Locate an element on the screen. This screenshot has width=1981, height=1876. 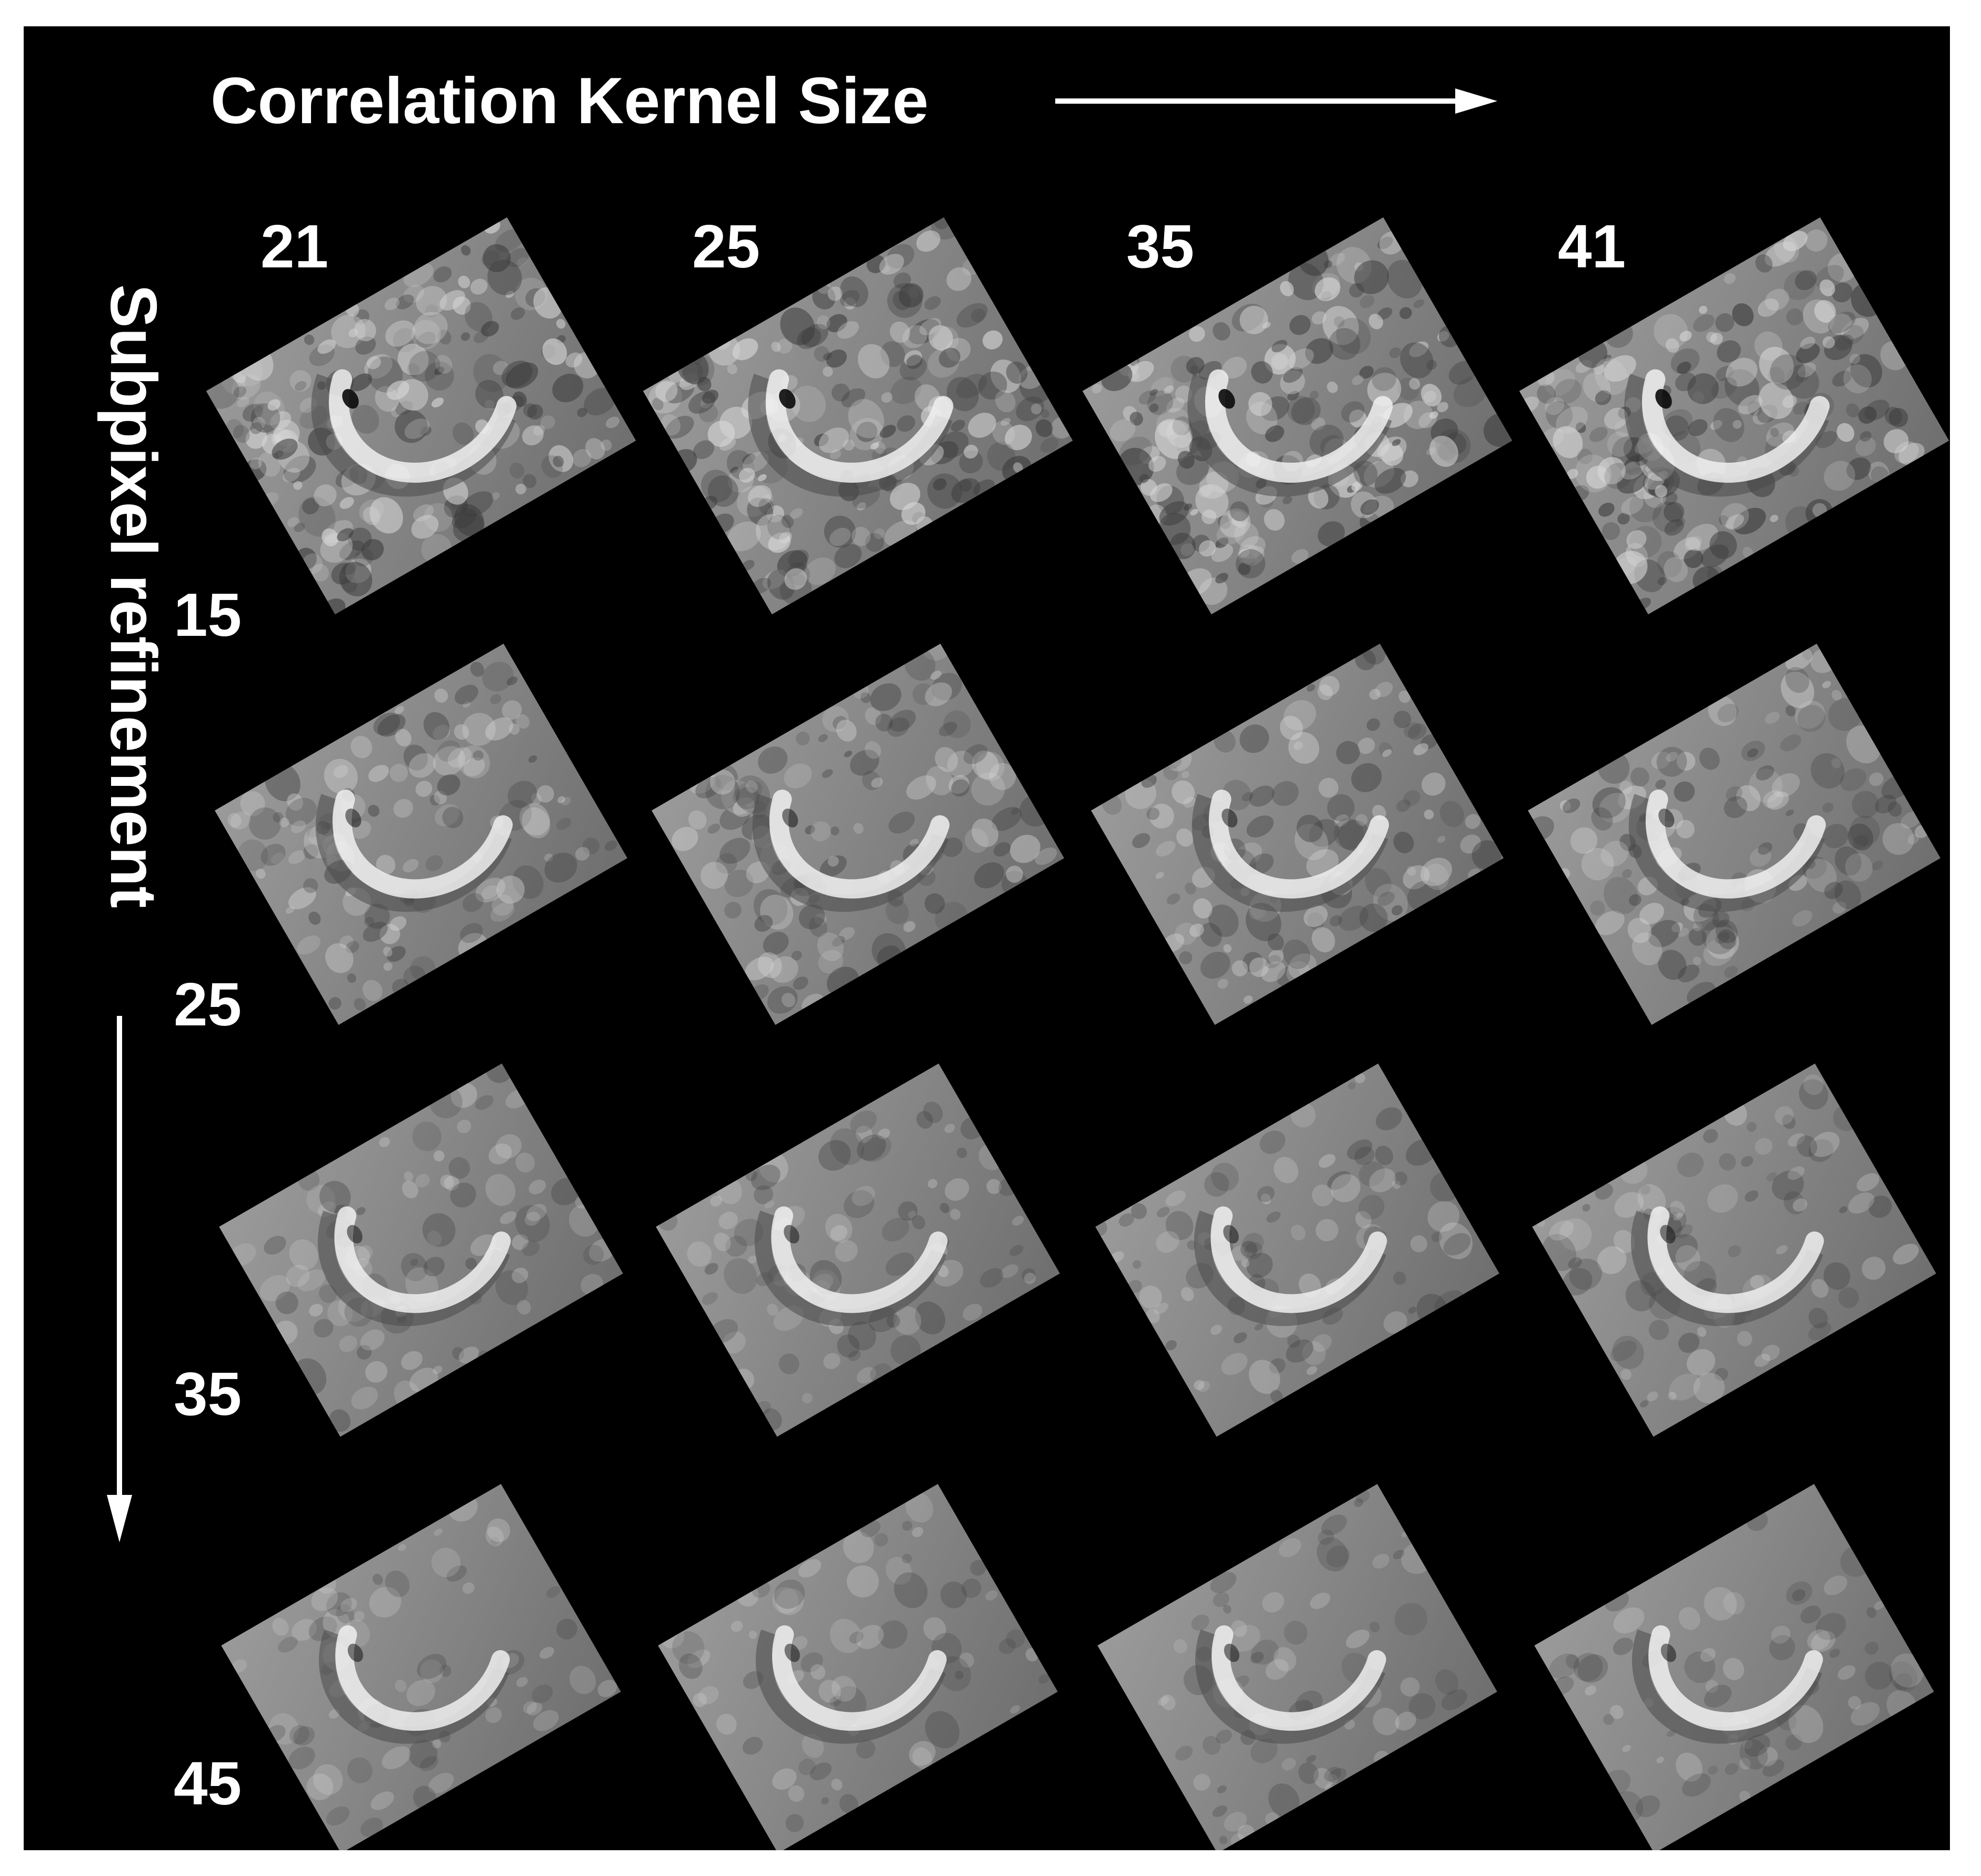
dem-tile-row15-col41 is located at coordinates (1734, 416).